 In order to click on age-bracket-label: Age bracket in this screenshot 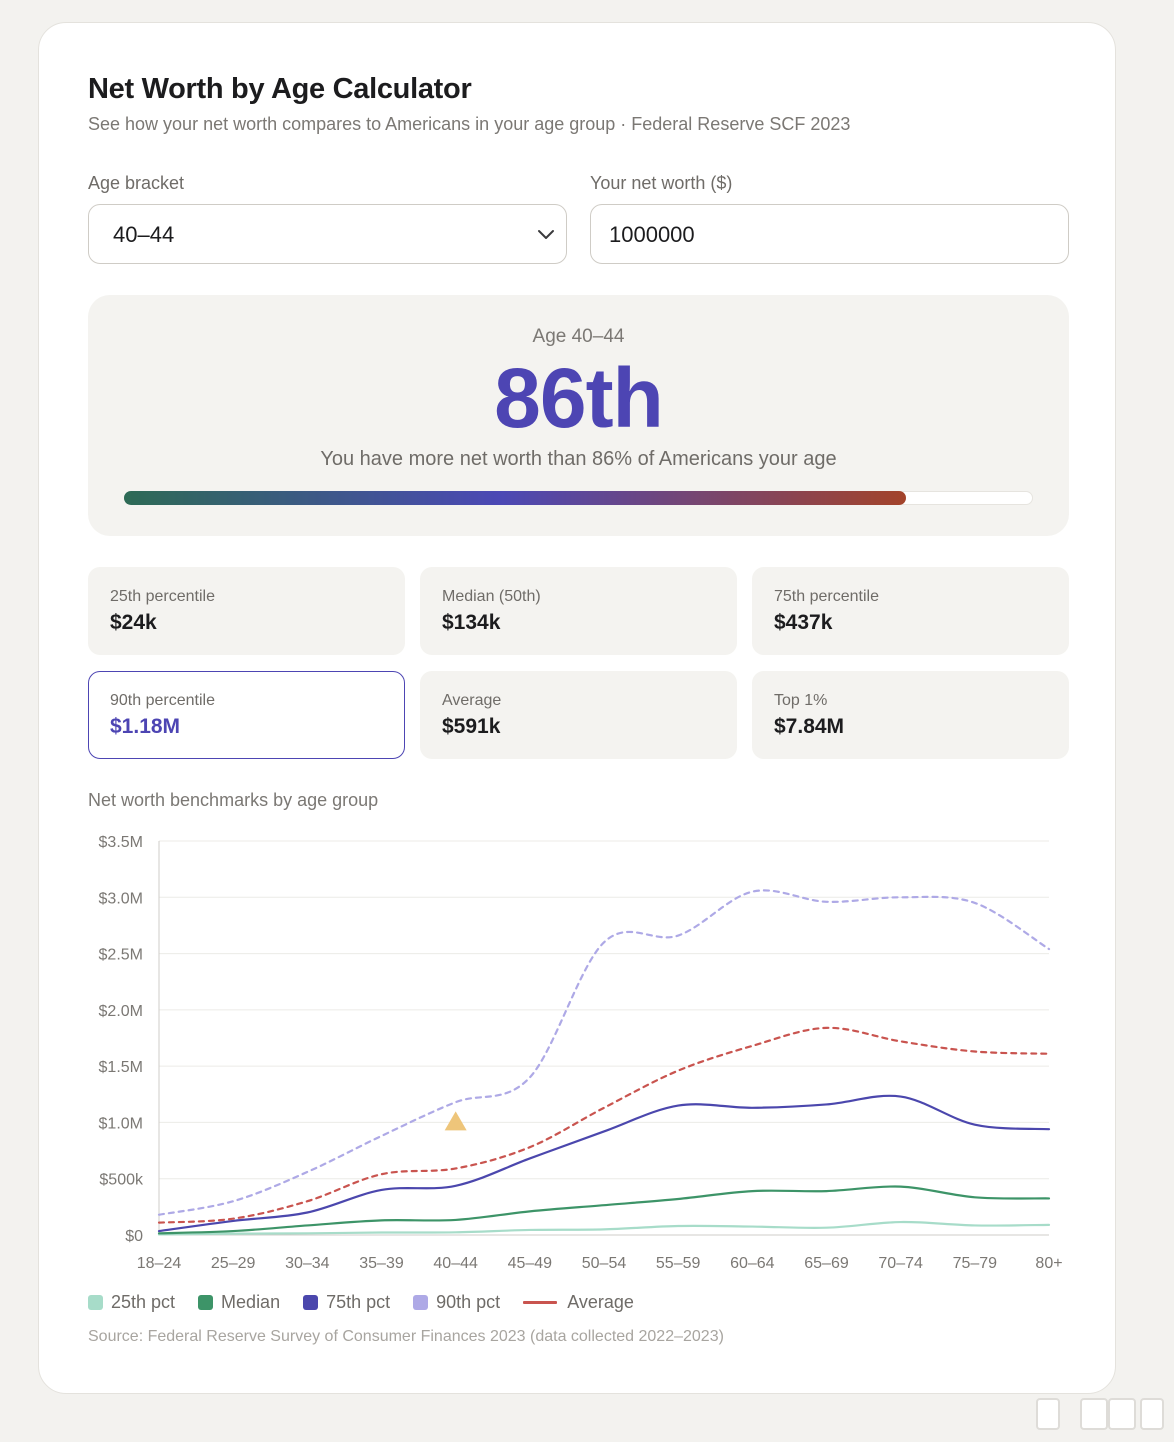, I will do `click(136, 183)`.